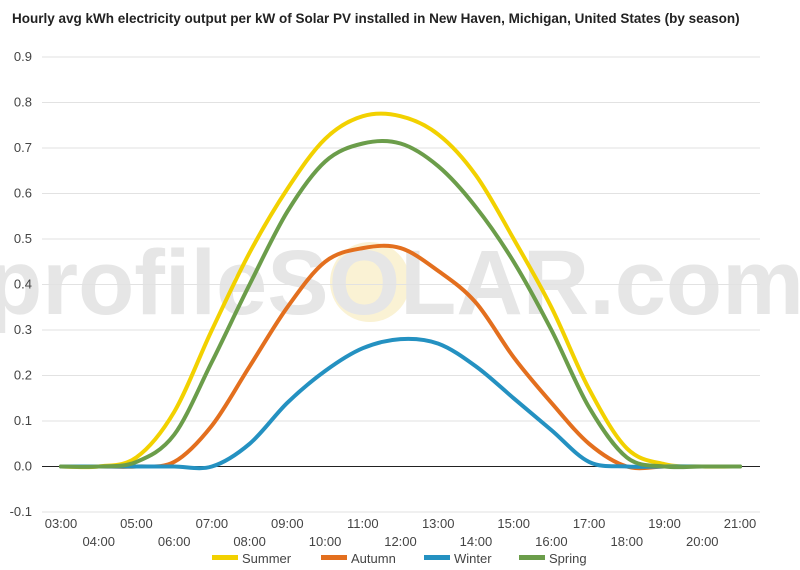  I want to click on y-tick-label: 0.2, so click(23, 375).